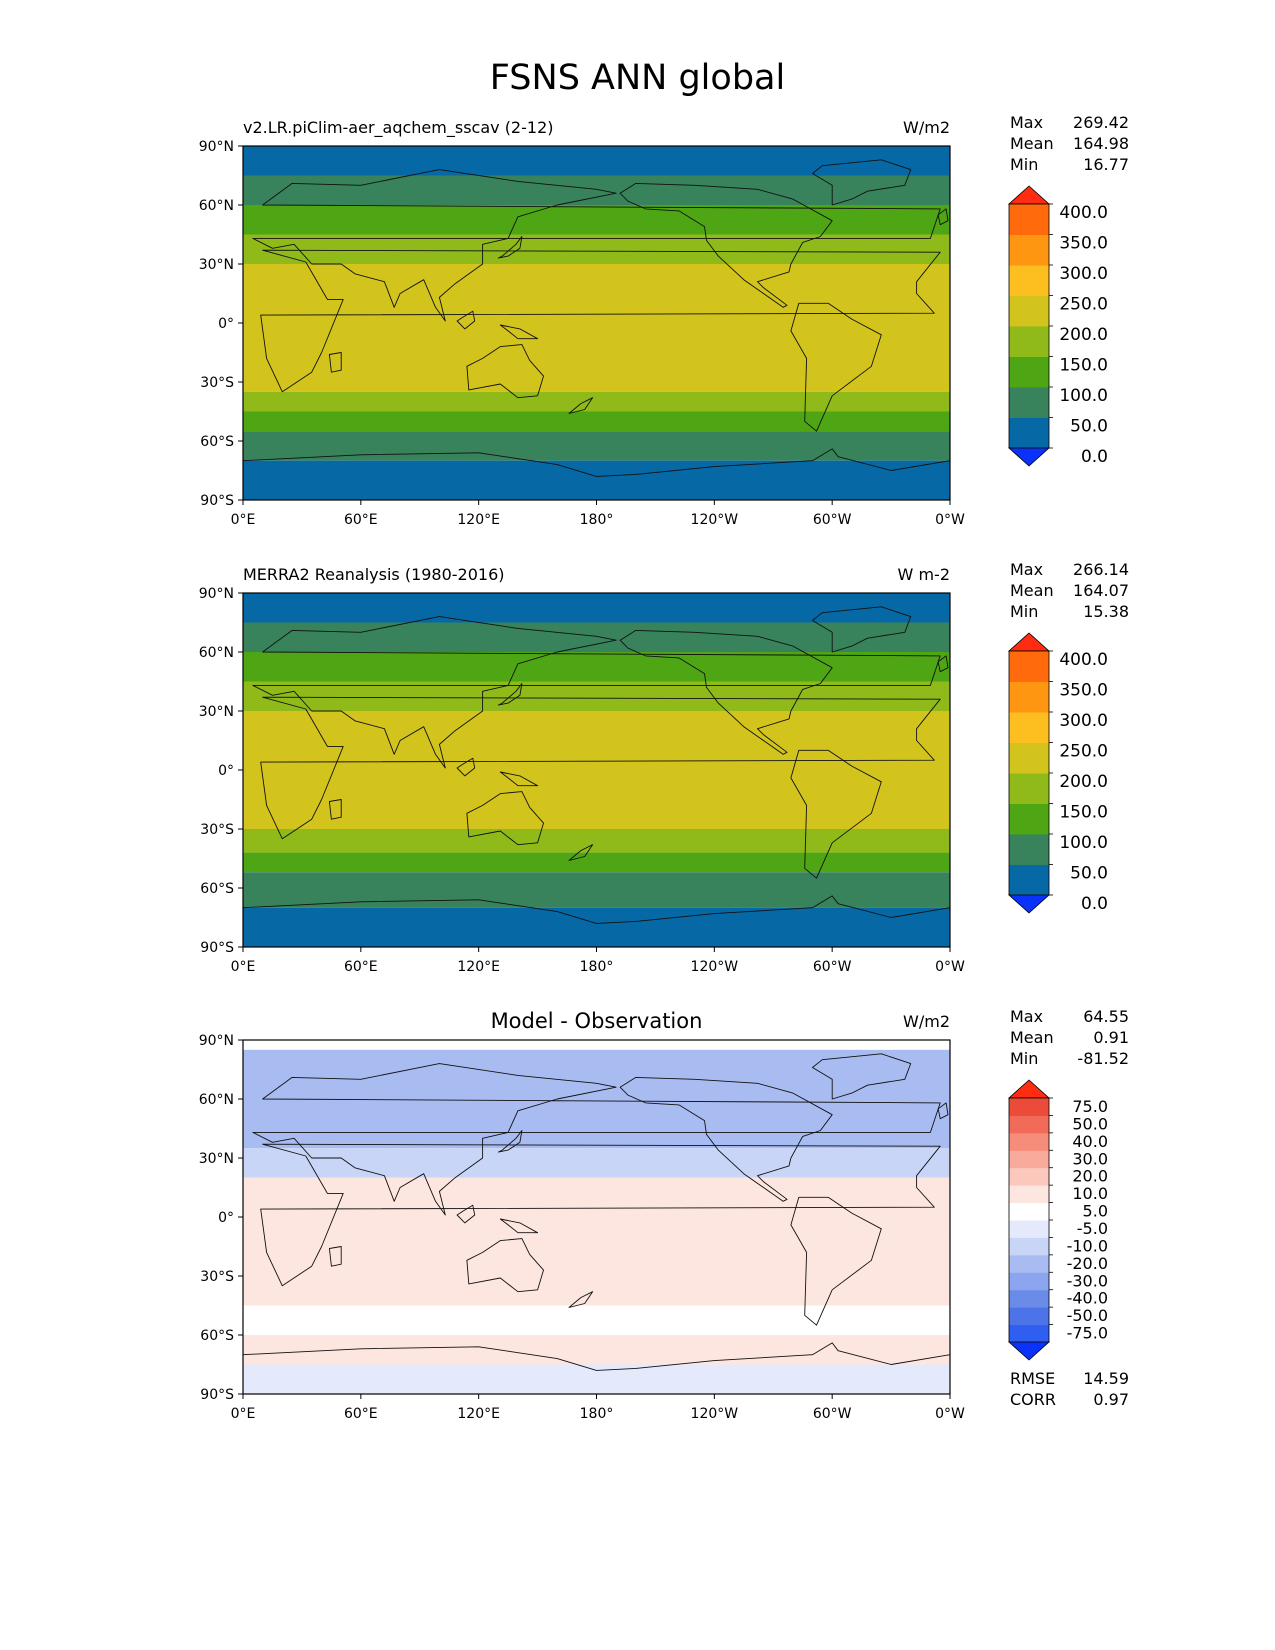 The height and width of the screenshot is (1650, 1275). What do you see at coordinates (600, 1215) in the screenshot?
I see `difference-coast-africa` at bounding box center [600, 1215].